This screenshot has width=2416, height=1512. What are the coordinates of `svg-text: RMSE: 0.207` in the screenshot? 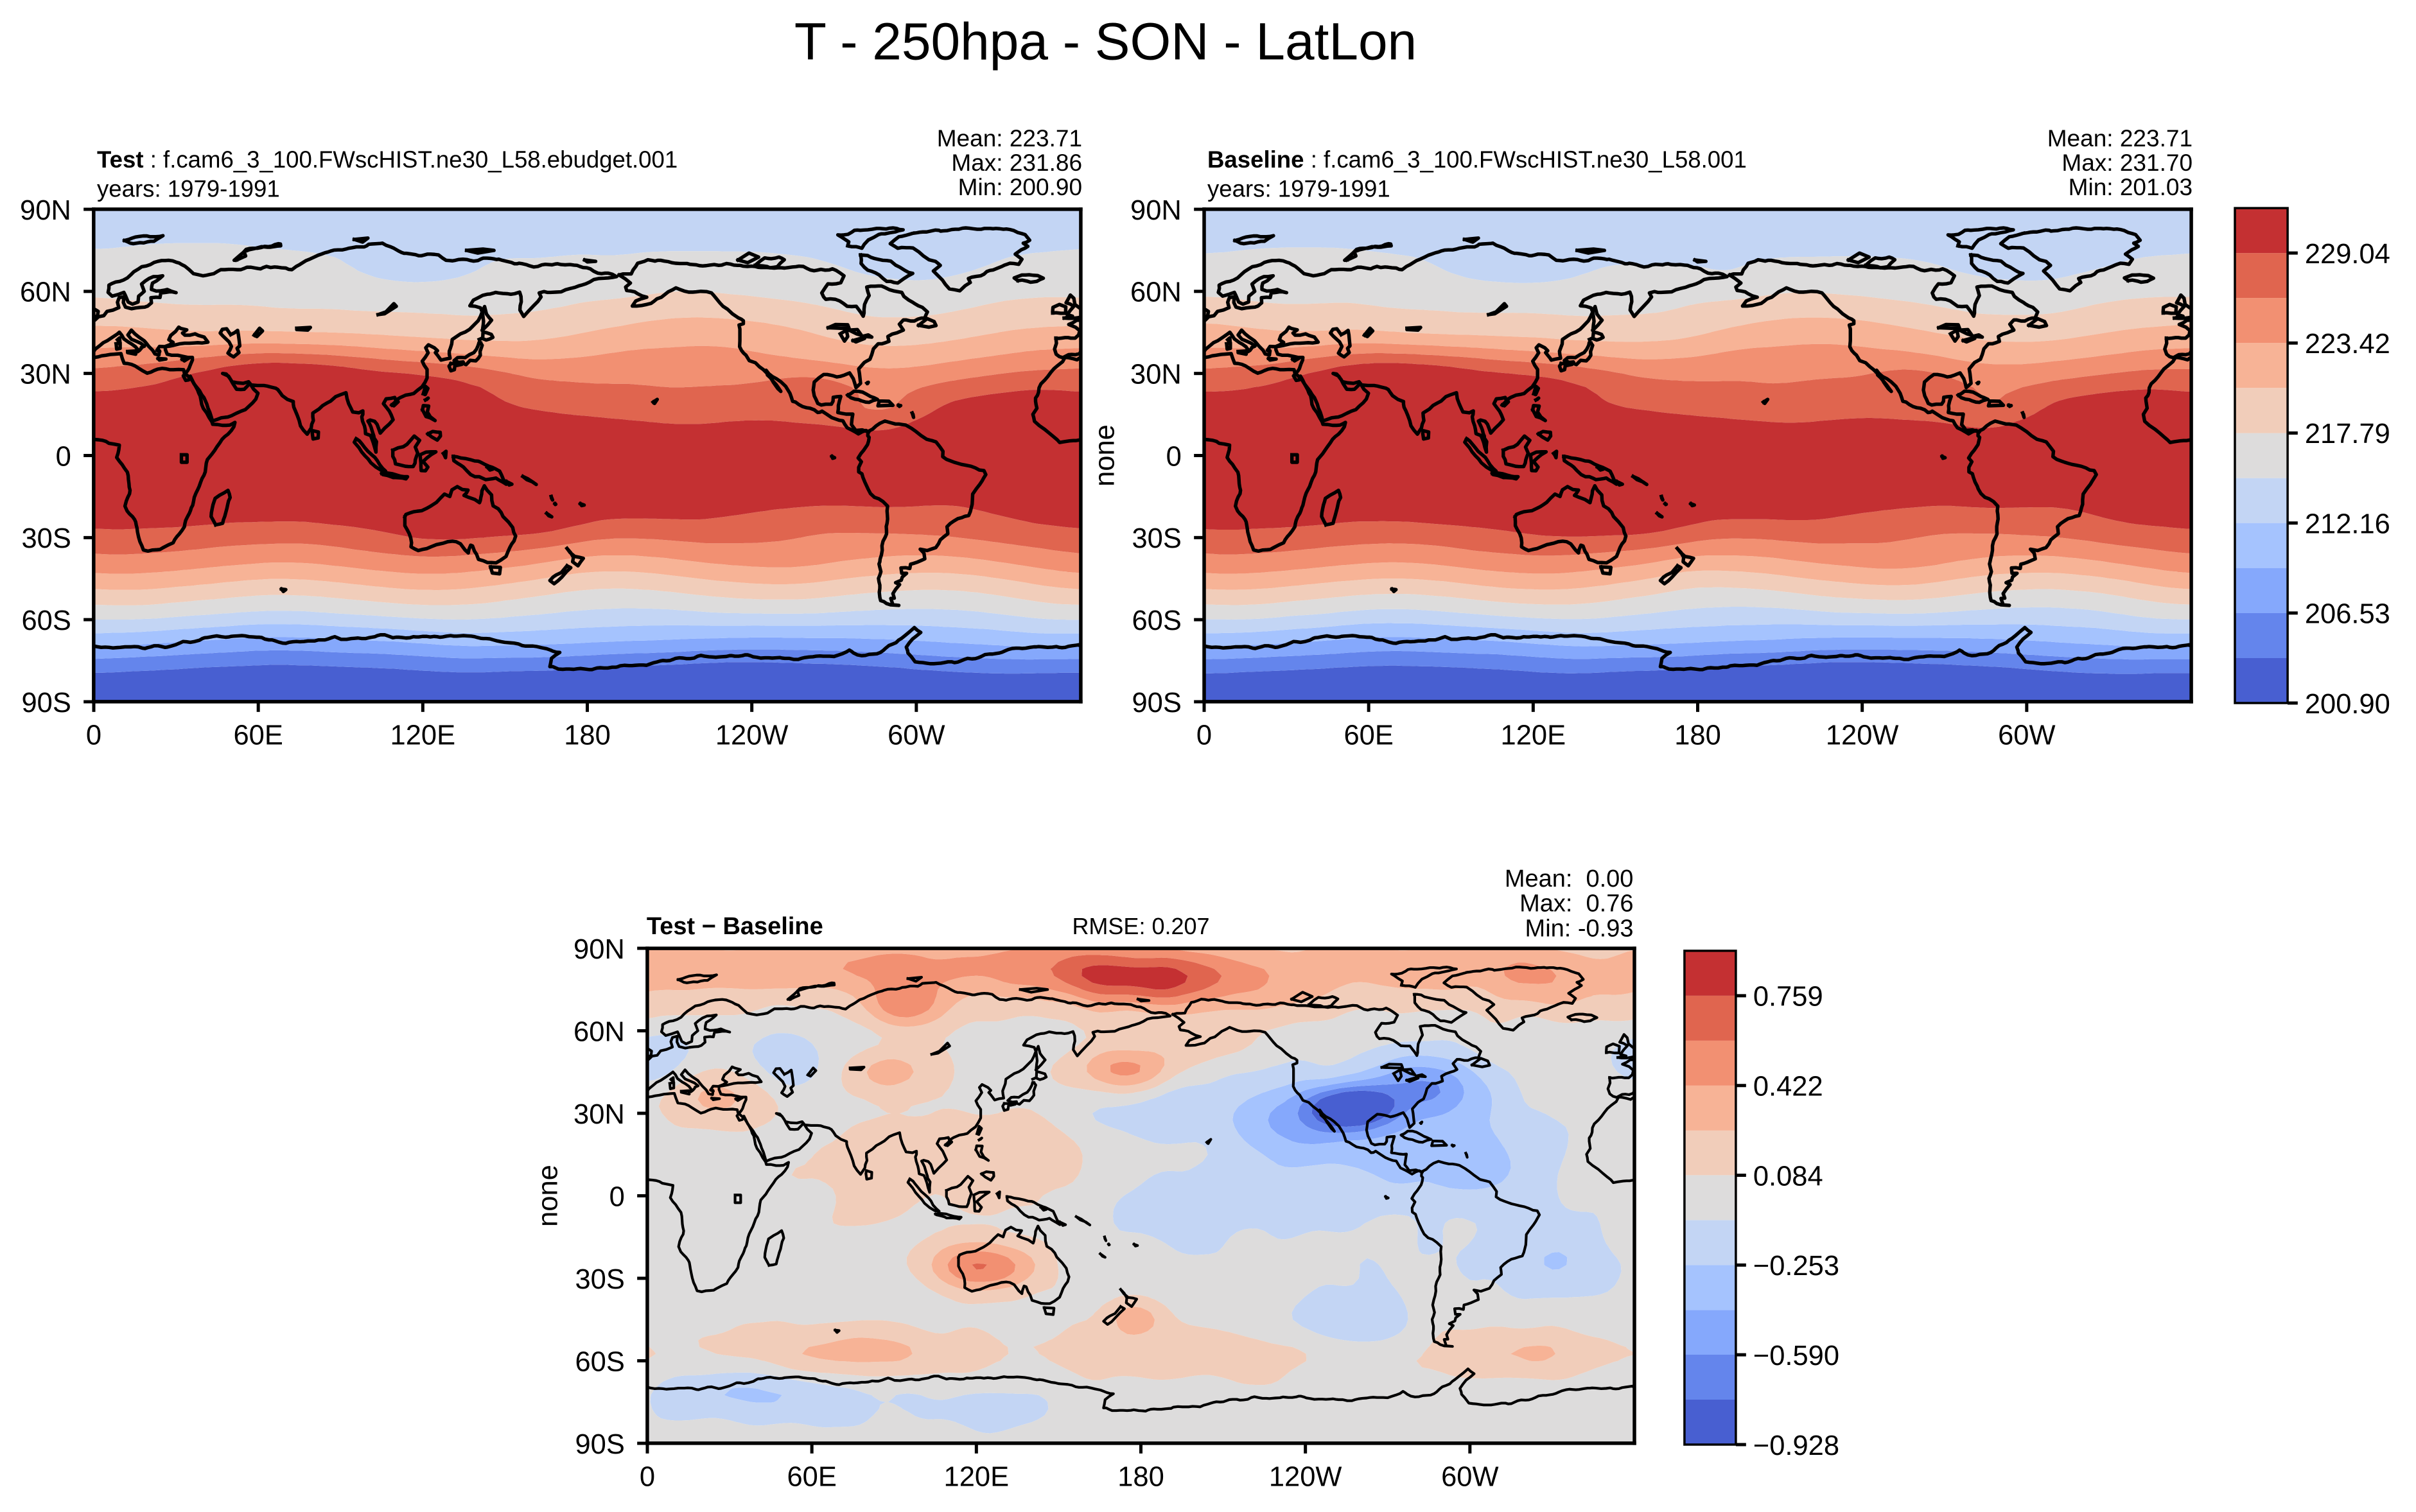 It's located at (1140, 926).